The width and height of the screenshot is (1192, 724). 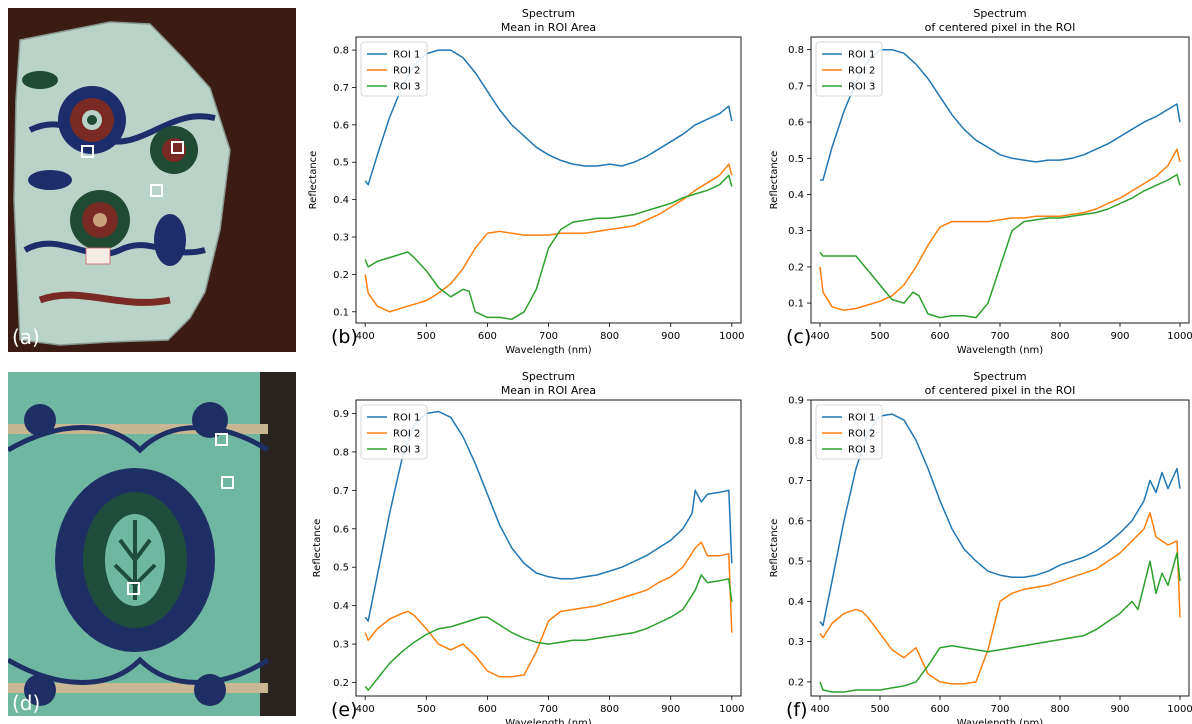 I want to click on flower-rosette, so click(x=92, y=120).